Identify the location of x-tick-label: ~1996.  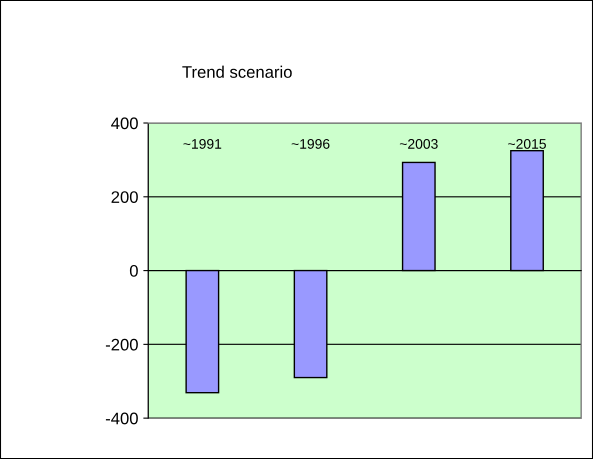
(311, 144).